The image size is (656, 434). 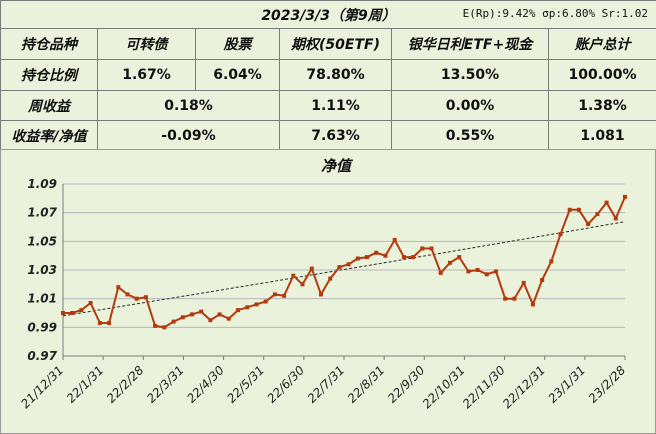 I want to click on portfolio-metrics: E(Rp):9.42% σp:6.80% Sr:1.02, so click(x=555, y=13).